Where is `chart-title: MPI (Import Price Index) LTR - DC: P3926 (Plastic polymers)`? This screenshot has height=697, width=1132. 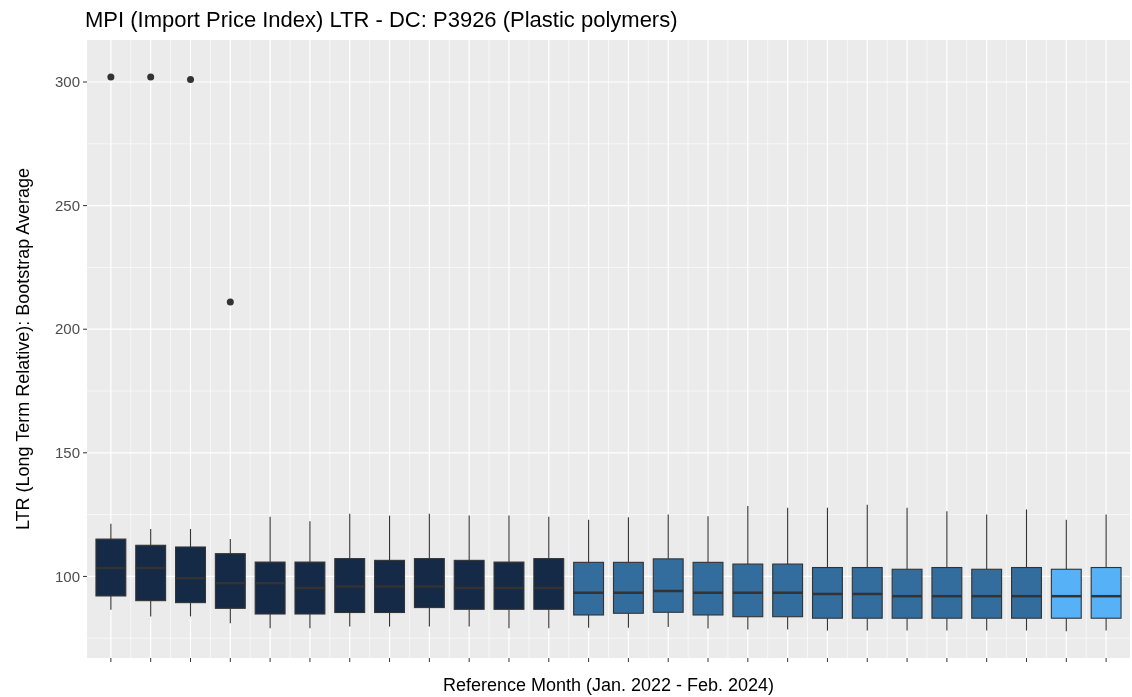 chart-title: MPI (Import Price Index) LTR - DC: P3926 (Plastic polymers) is located at coordinates (381, 19).